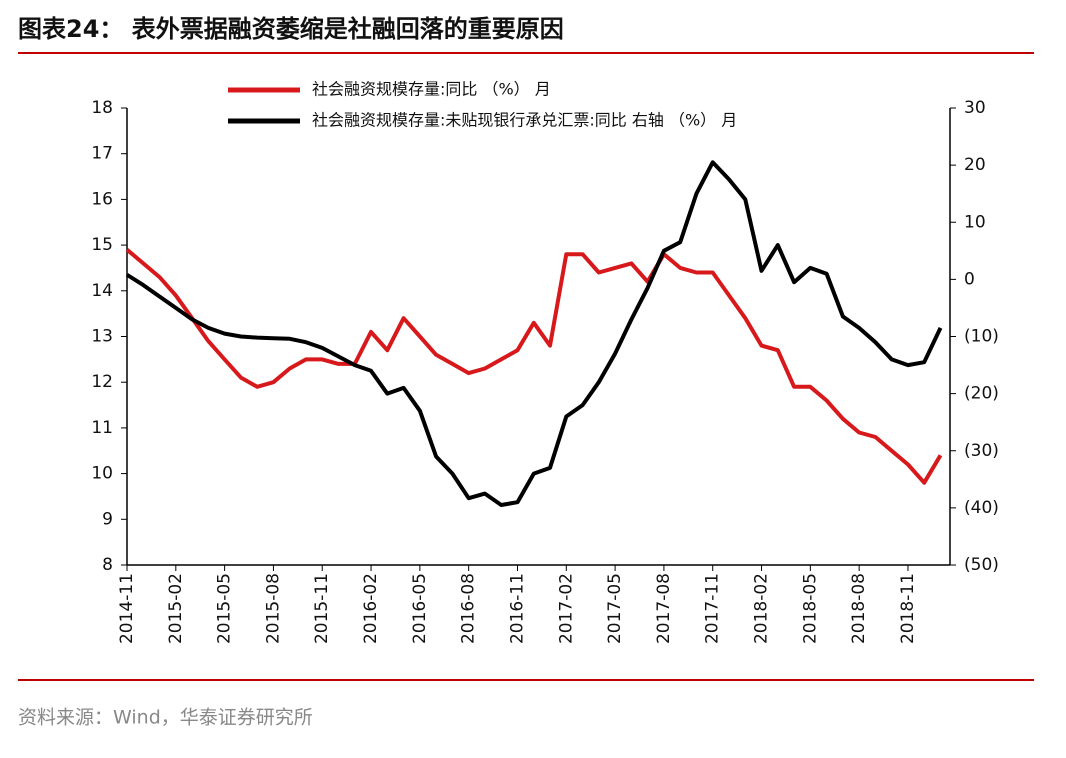 The width and height of the screenshot is (1066, 758). I want to click on x-tick-label: 2014-11, so click(127, 608).